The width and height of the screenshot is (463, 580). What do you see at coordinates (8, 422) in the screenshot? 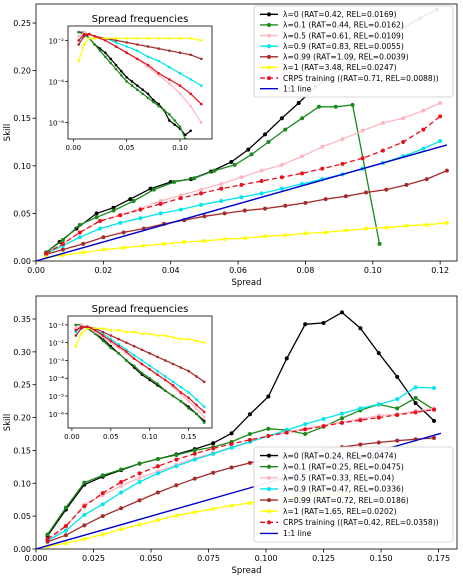
I see `y-axis-label: Skill` at bounding box center [8, 422].